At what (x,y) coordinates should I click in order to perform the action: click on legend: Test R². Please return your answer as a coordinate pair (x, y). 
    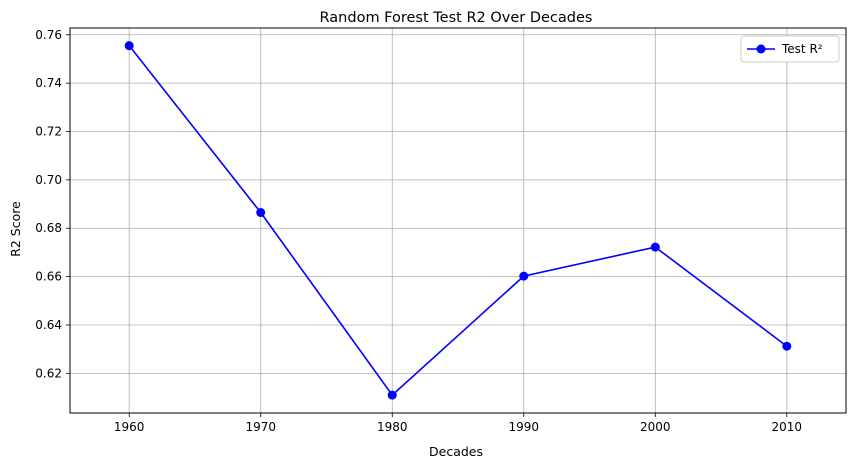
    Looking at the image, I should click on (790, 49).